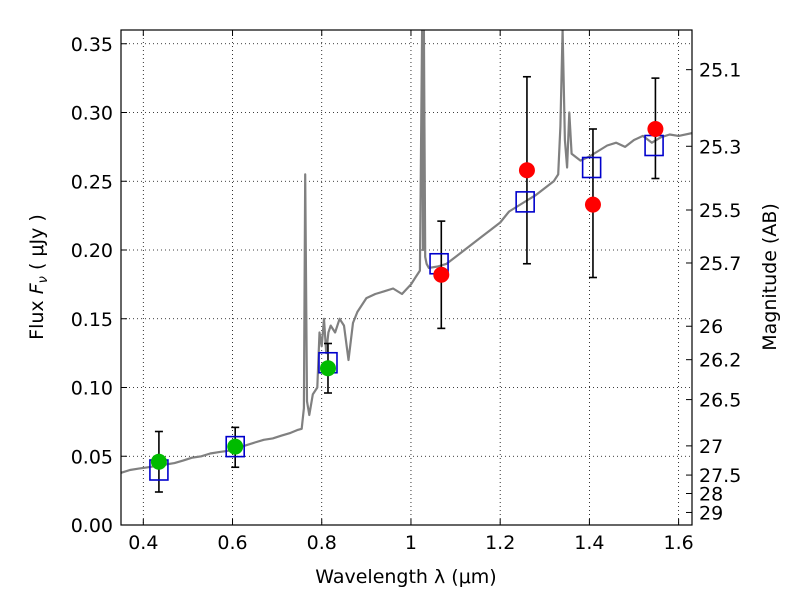 This screenshot has height=600, width=800. What do you see at coordinates (92, 114) in the screenshot?
I see `y-tick-label: 0.30` at bounding box center [92, 114].